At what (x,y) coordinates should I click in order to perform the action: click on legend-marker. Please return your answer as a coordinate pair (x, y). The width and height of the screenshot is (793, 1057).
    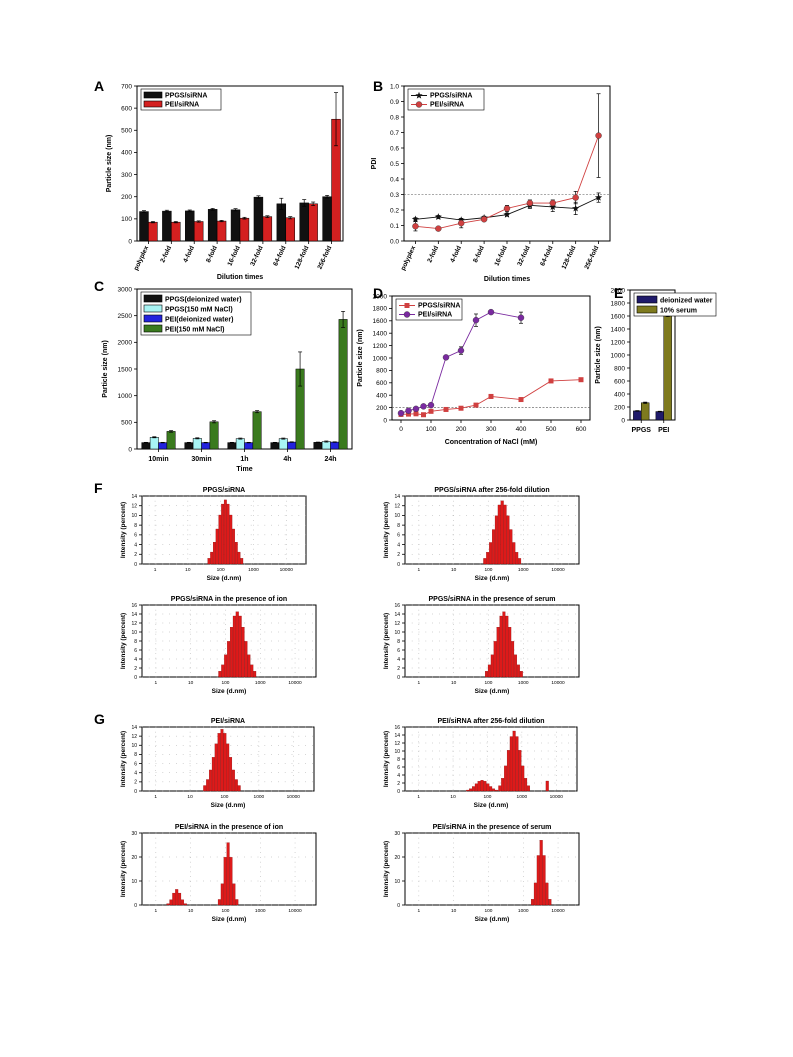
    Looking at the image, I should click on (407, 314).